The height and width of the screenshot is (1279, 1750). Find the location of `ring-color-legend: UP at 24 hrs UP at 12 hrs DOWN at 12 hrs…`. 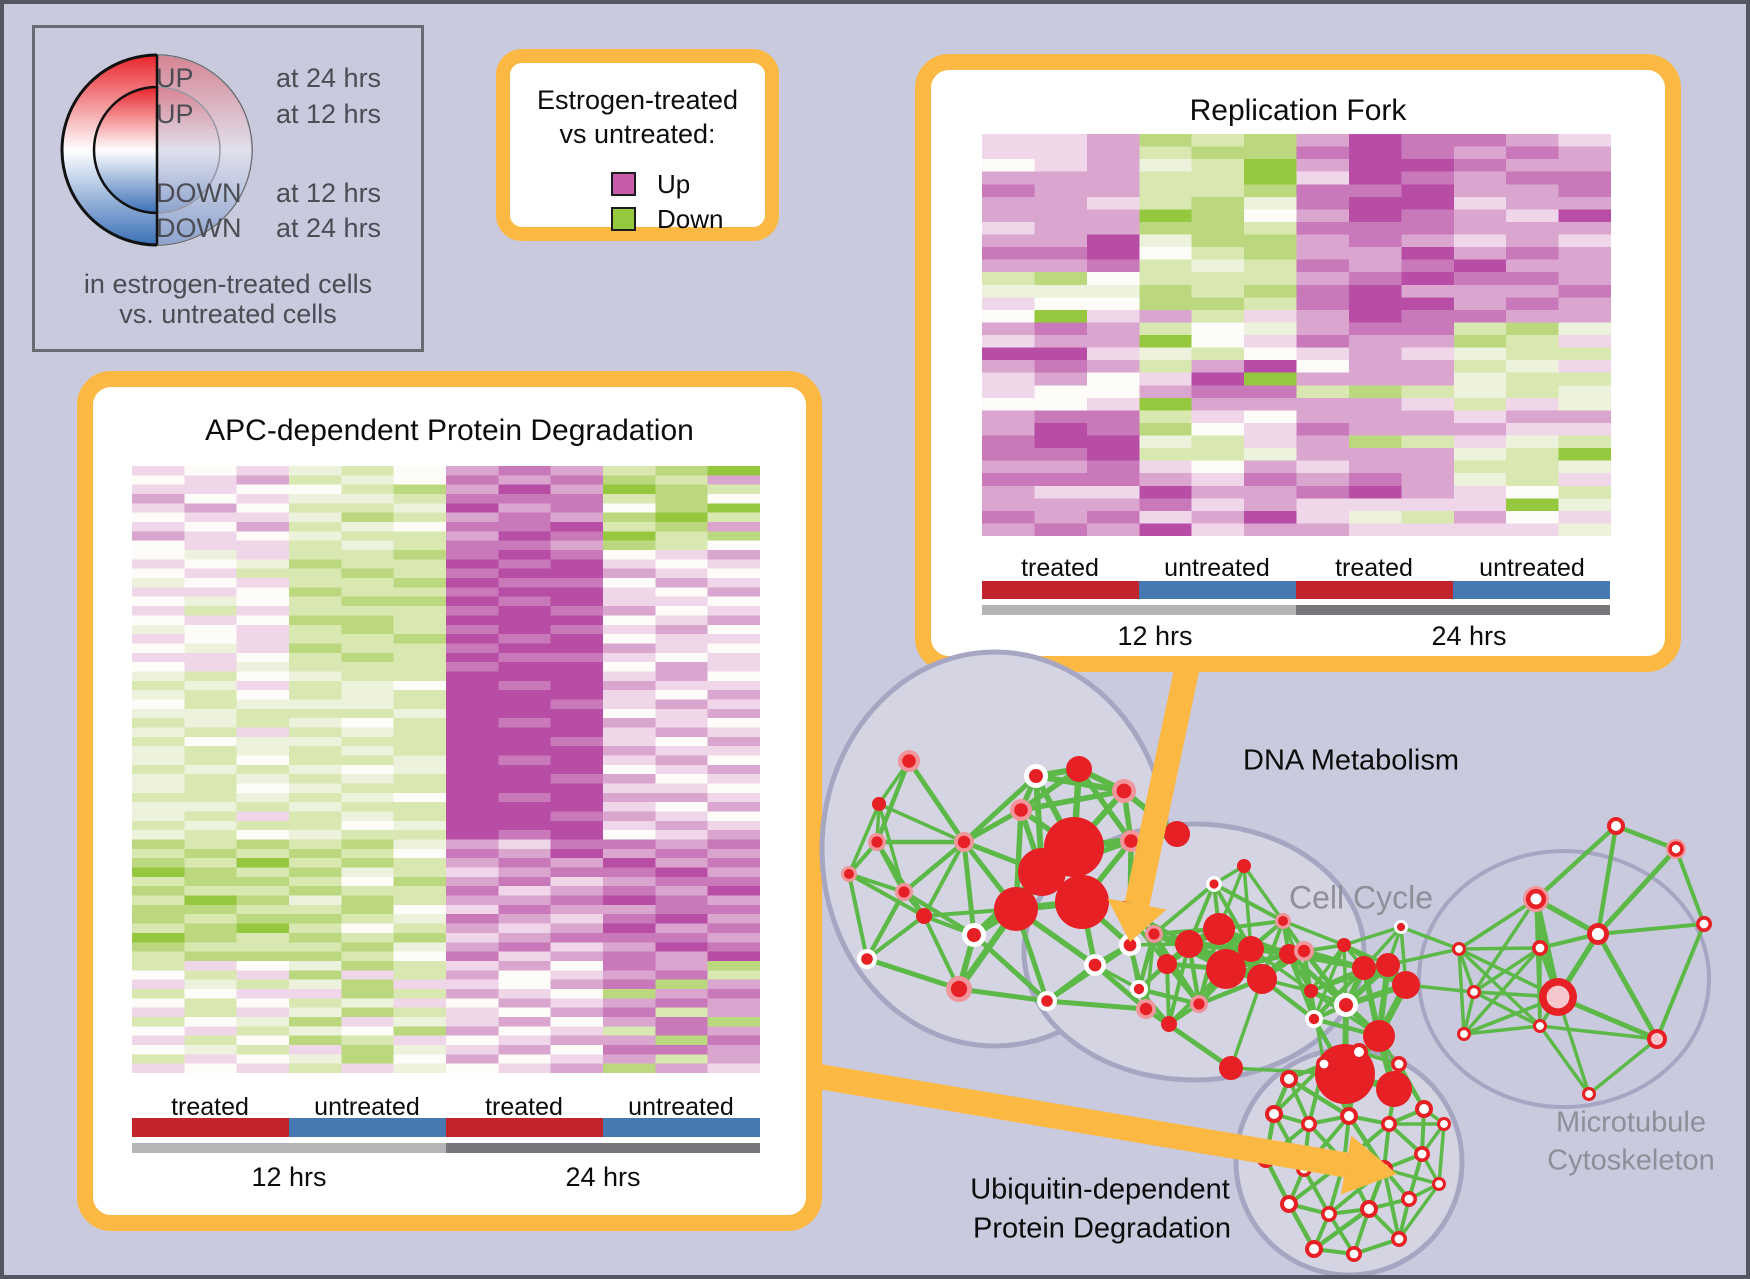

ring-color-legend: UP at 24 hrs UP at 12 hrs DOWN at 12 hrs… is located at coordinates (228, 188).